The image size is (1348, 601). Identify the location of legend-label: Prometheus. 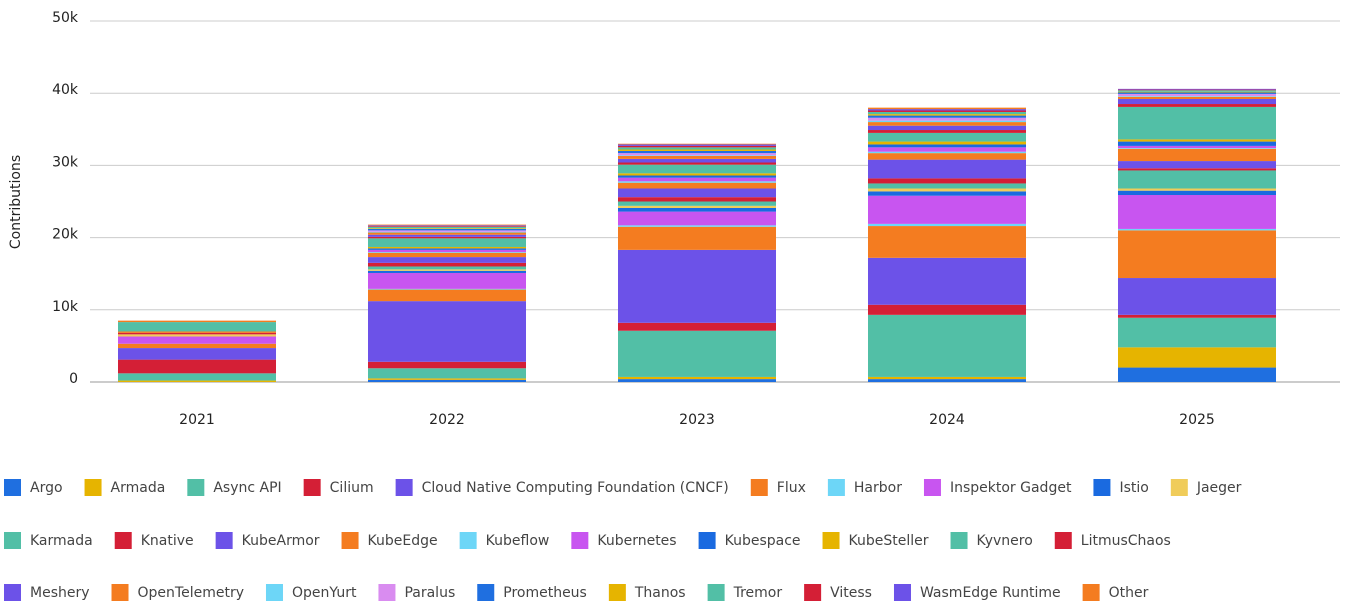
(545, 593).